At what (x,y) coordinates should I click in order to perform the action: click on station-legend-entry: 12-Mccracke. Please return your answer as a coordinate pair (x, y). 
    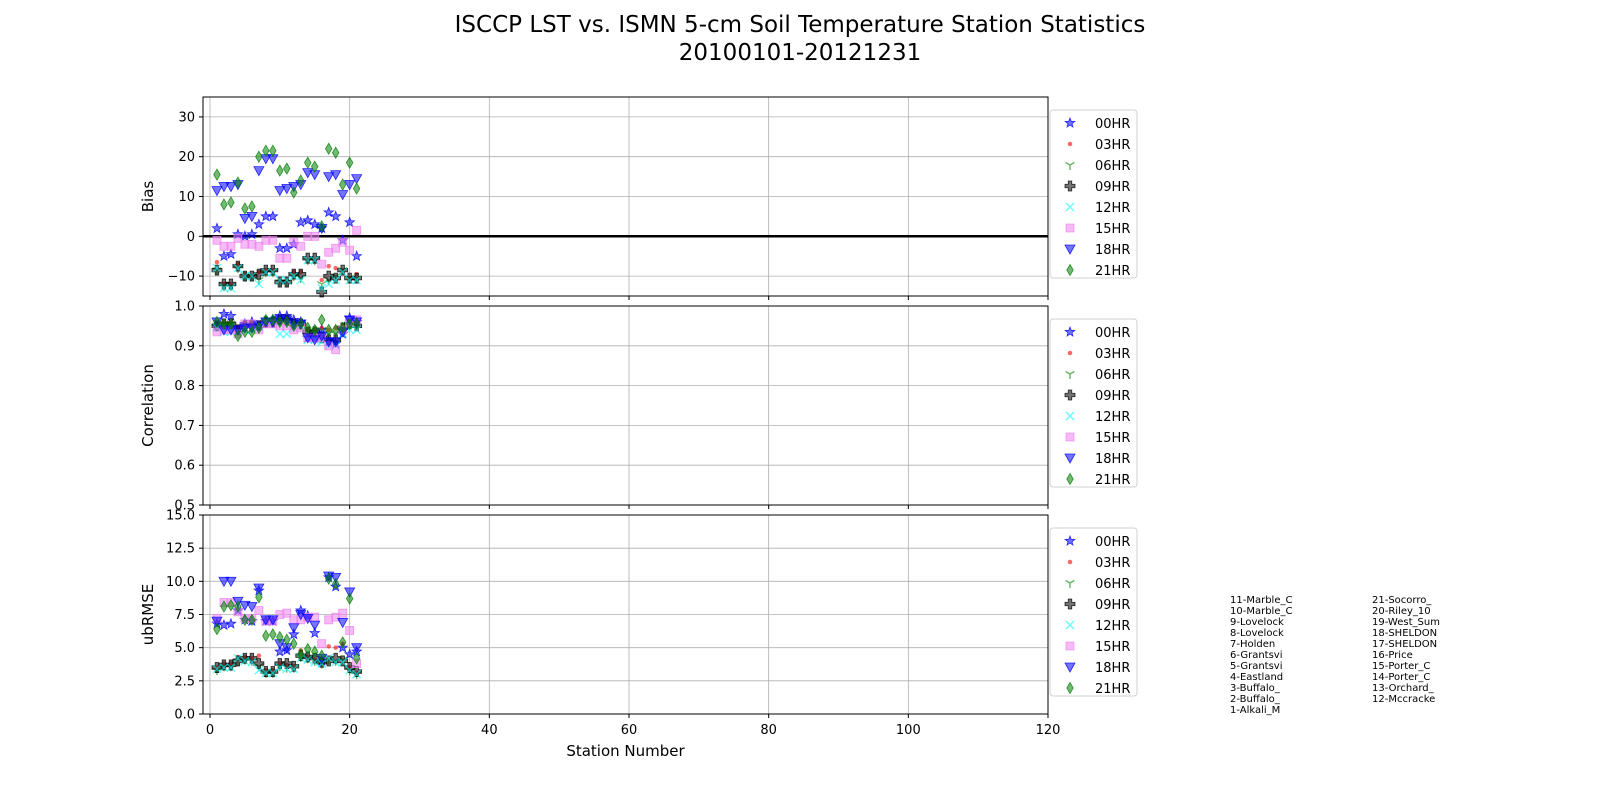
    Looking at the image, I should click on (1404, 699).